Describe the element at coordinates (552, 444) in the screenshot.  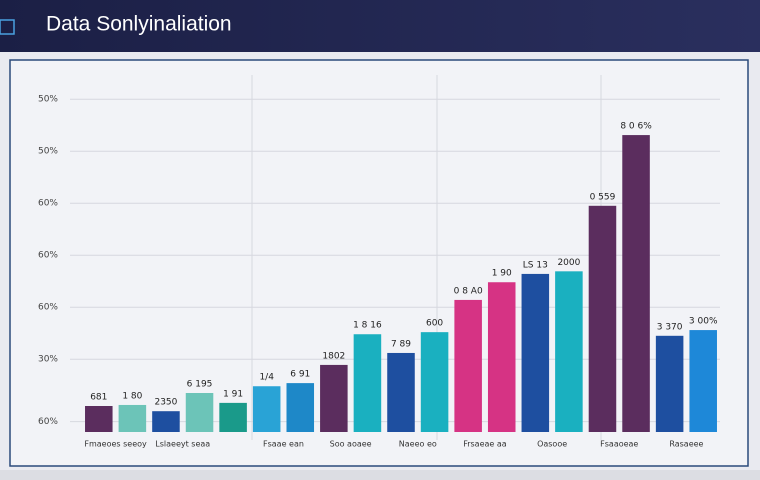
I see `x-tick-label: Oasooe` at that location.